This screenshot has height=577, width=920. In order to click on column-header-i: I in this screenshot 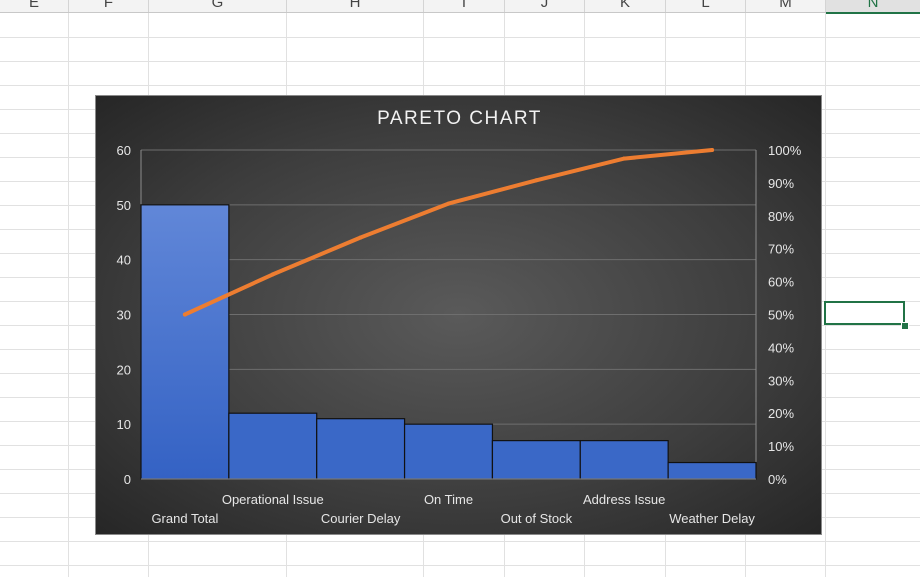, I will do `click(464, 6)`.